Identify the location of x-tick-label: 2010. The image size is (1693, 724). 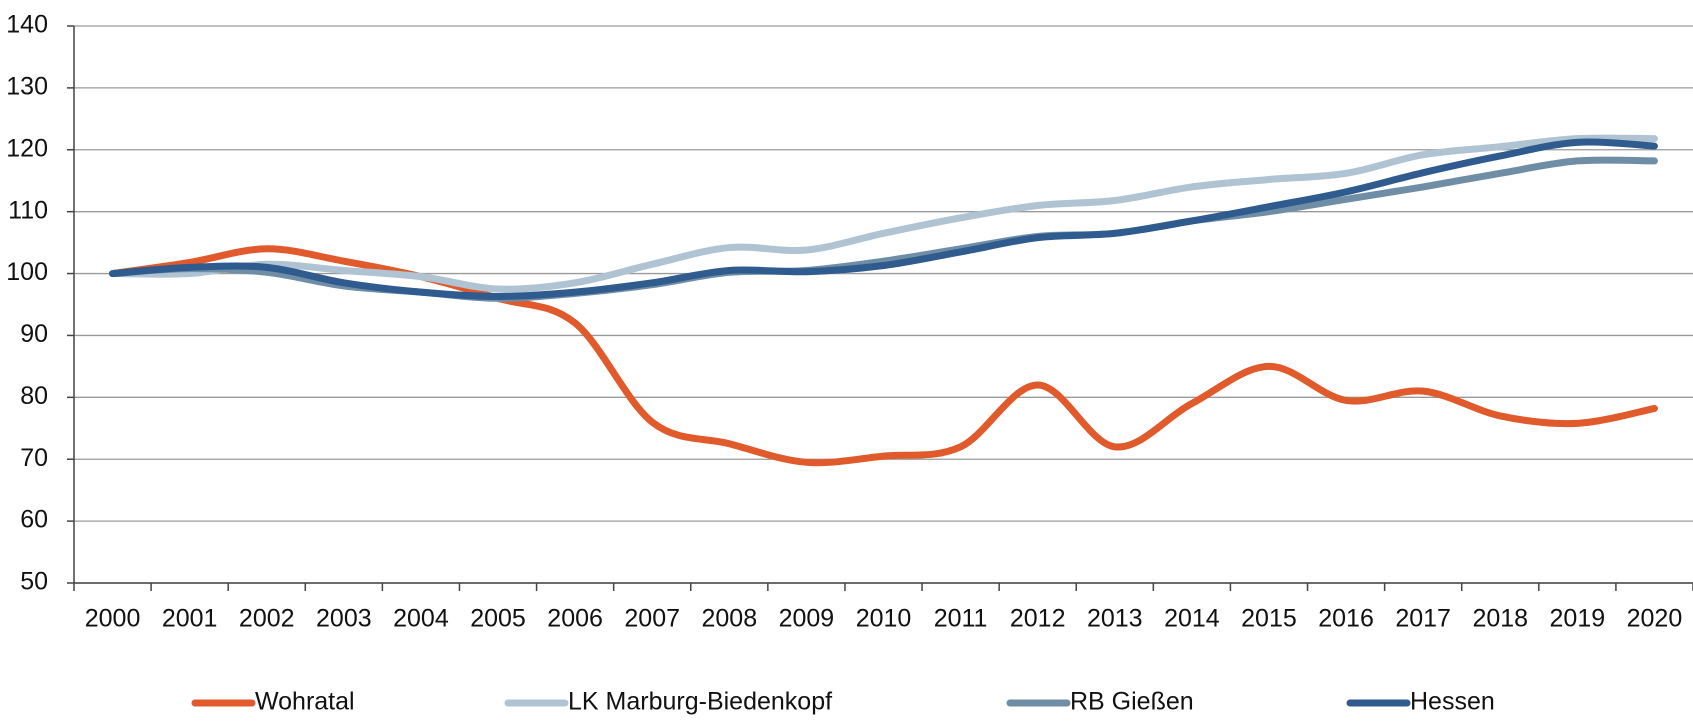
(884, 619).